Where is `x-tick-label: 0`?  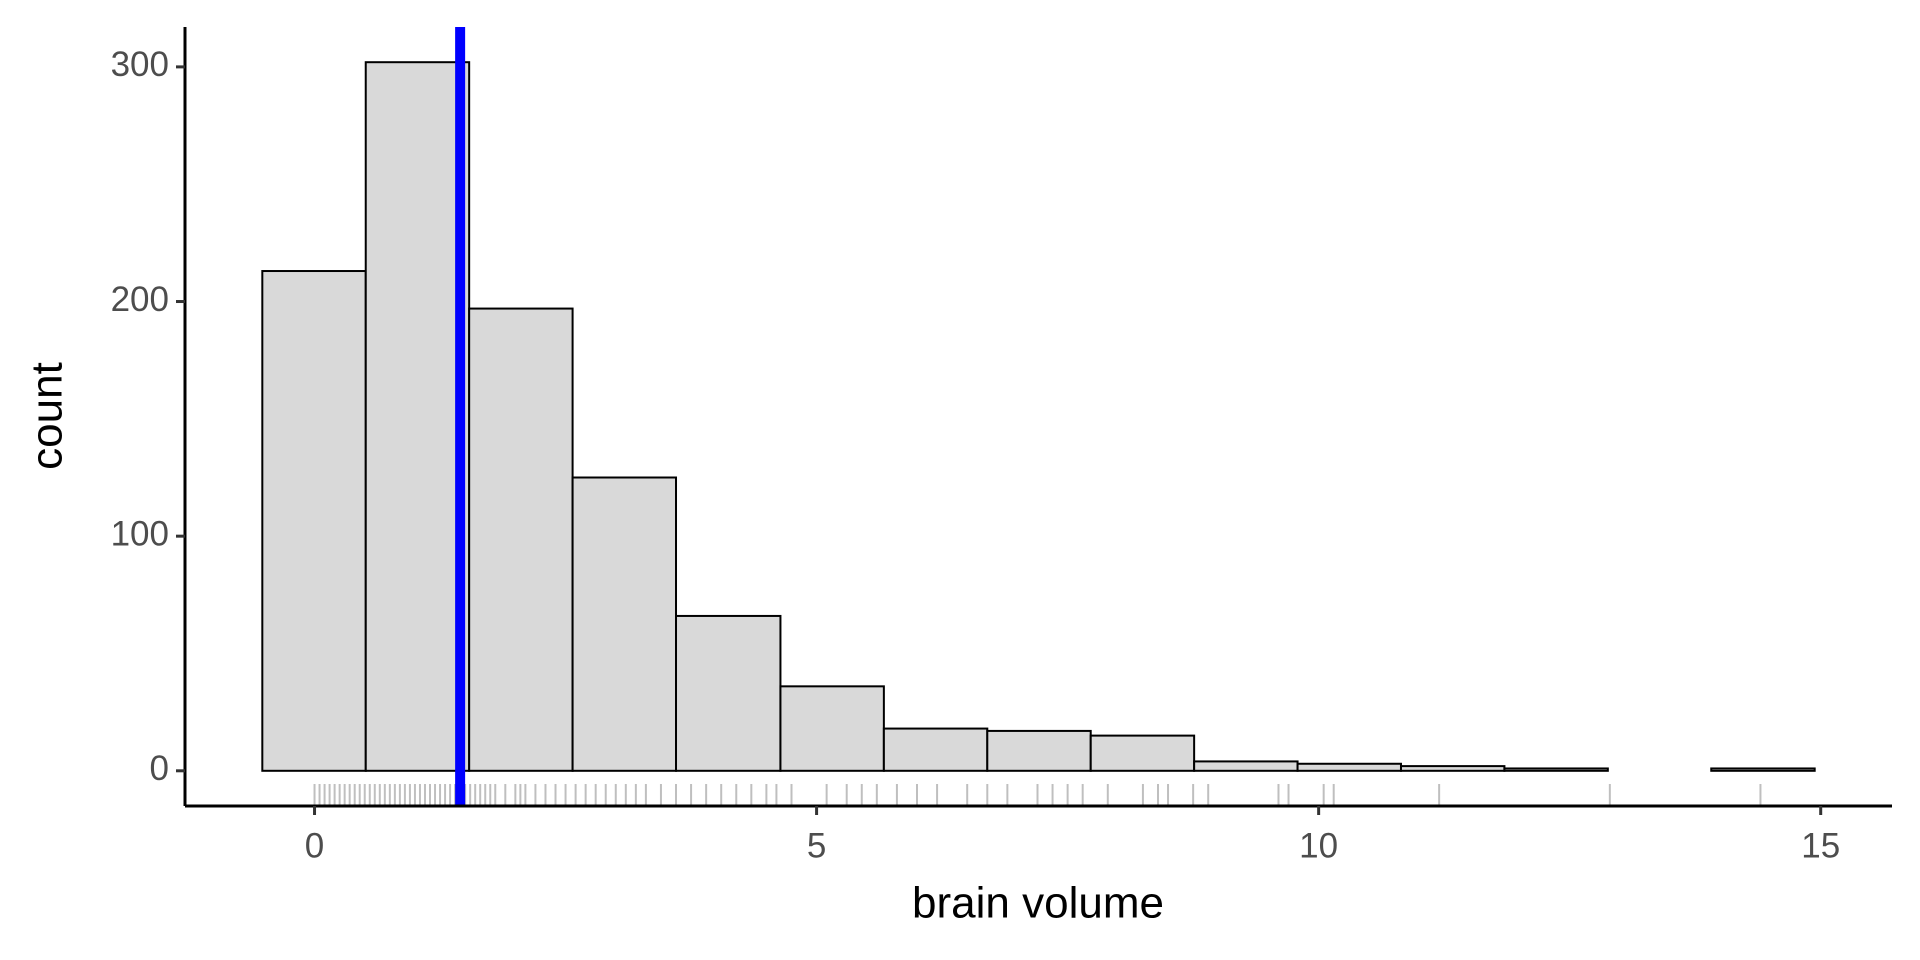 x-tick-label: 0 is located at coordinates (314, 845).